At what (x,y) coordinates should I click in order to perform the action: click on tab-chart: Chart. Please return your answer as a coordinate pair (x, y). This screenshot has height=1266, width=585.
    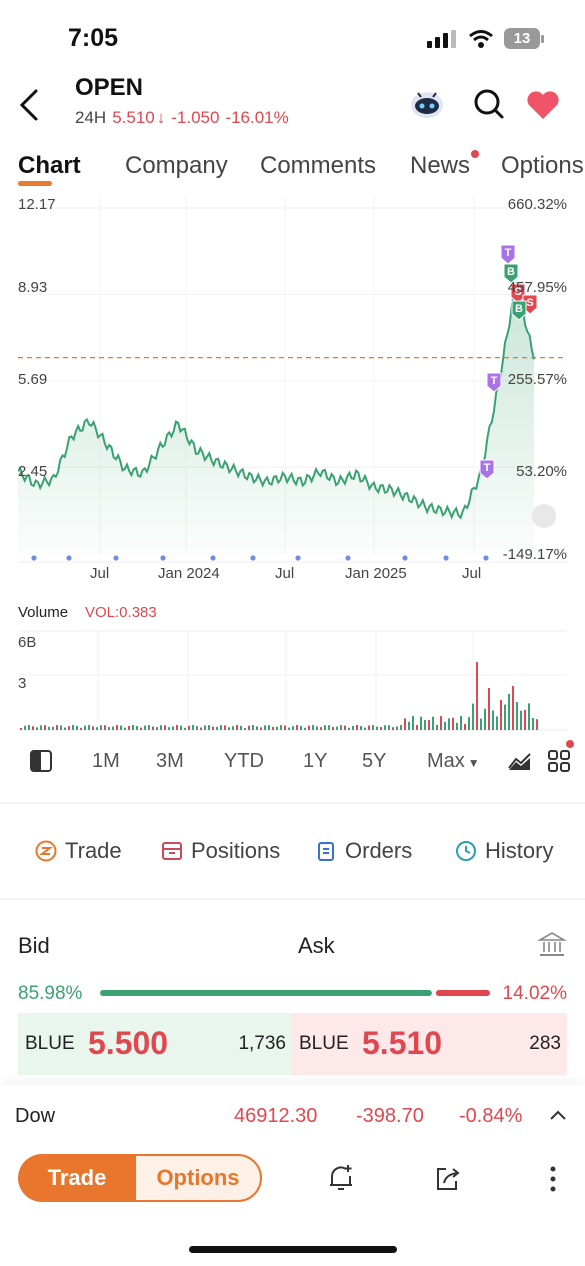
    Looking at the image, I should click on (49, 165).